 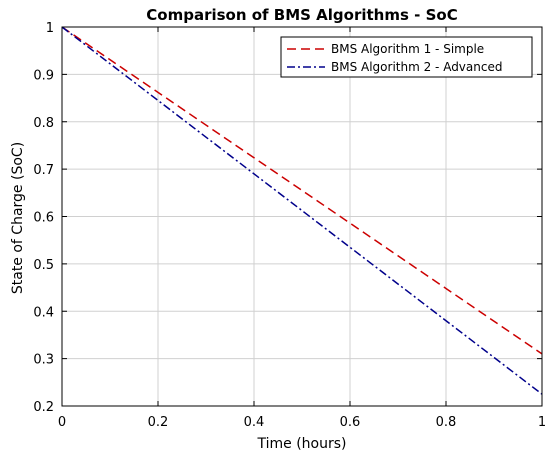 I want to click on y-tick-label: 0.4, so click(x=43, y=312).